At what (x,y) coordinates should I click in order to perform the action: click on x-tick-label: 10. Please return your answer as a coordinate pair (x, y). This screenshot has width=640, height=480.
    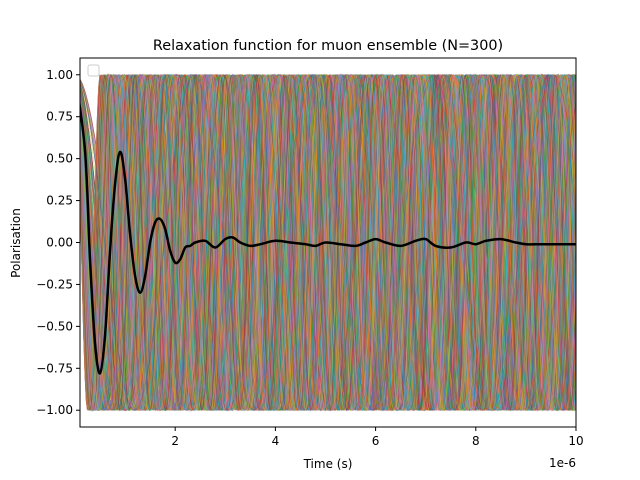
    Looking at the image, I should click on (575, 441).